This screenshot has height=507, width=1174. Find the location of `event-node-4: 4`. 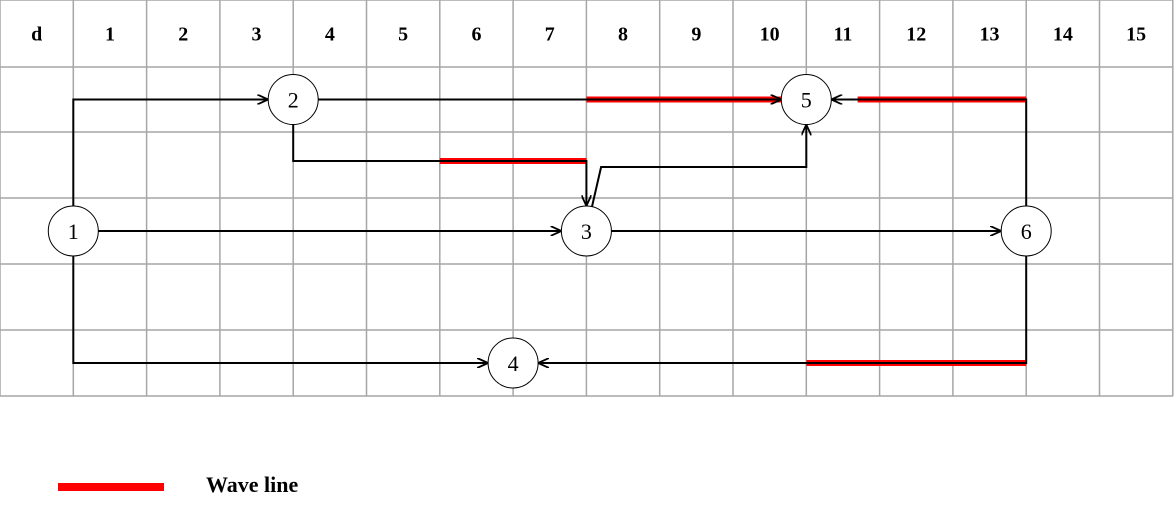

event-node-4: 4 is located at coordinates (513, 363).